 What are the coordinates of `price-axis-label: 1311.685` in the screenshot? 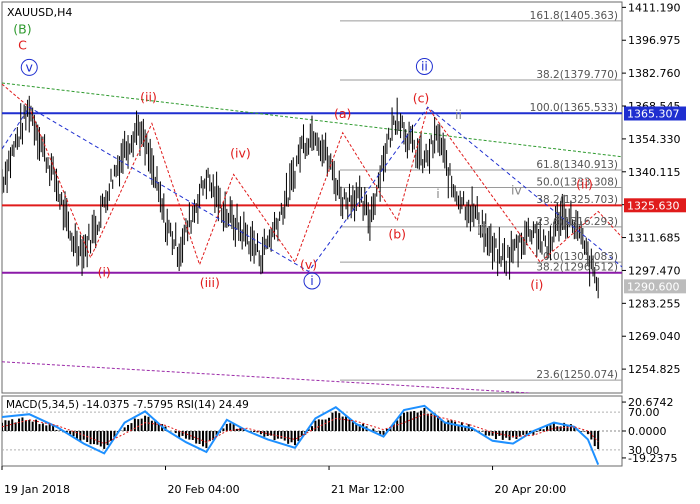 It's located at (654, 238).